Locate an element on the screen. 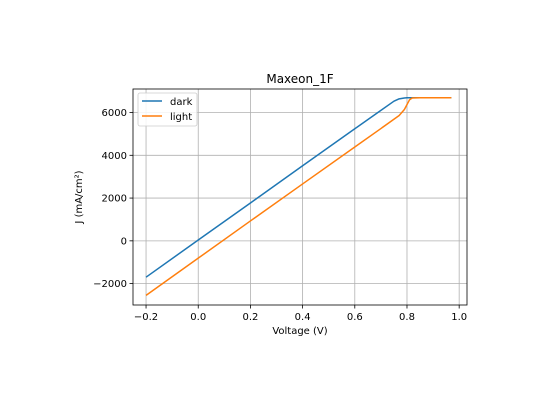 The width and height of the screenshot is (539, 408). x-tick-label-6: 1.0 is located at coordinates (459, 317).